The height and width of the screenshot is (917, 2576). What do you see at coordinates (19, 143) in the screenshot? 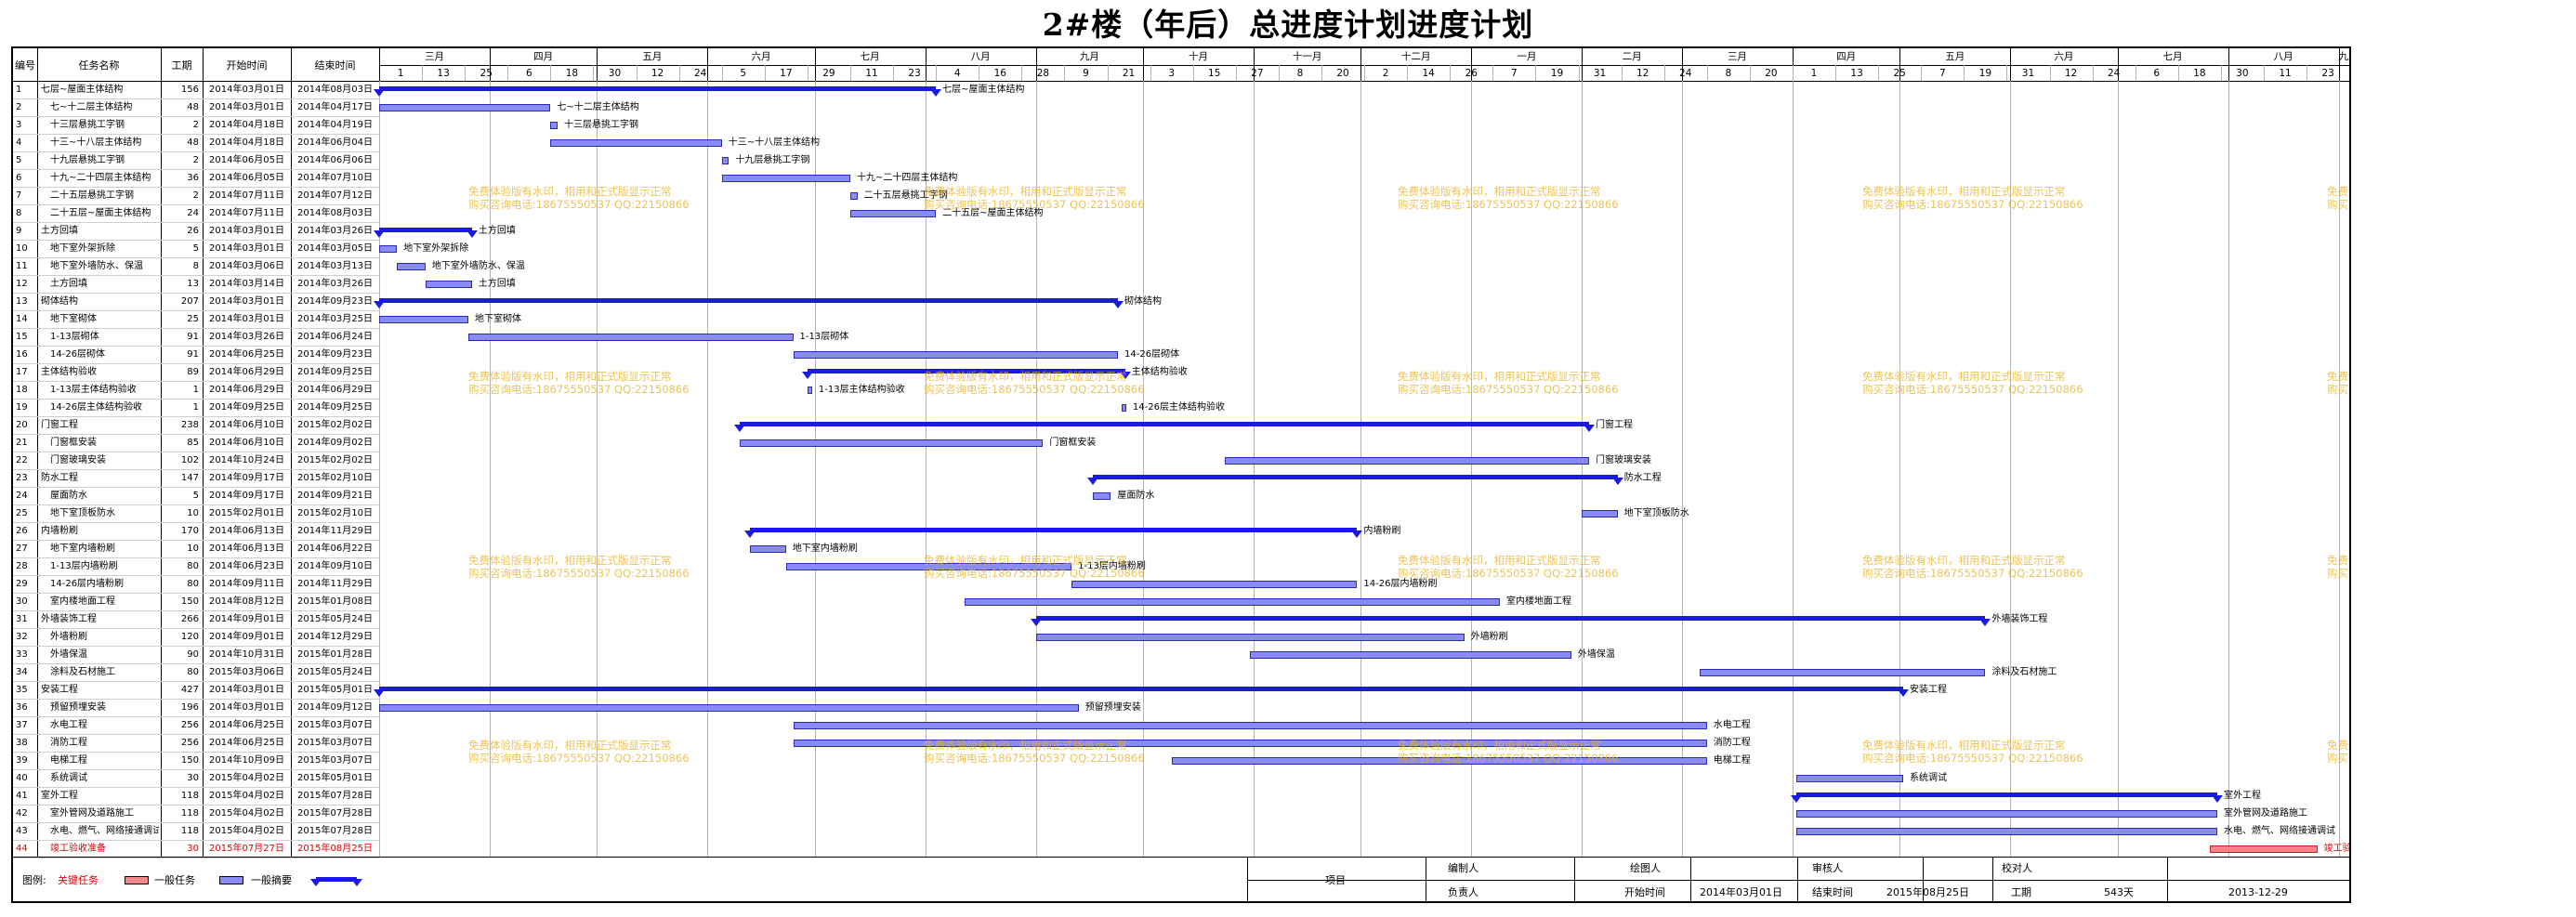
I see `task-num: 4` at bounding box center [19, 143].